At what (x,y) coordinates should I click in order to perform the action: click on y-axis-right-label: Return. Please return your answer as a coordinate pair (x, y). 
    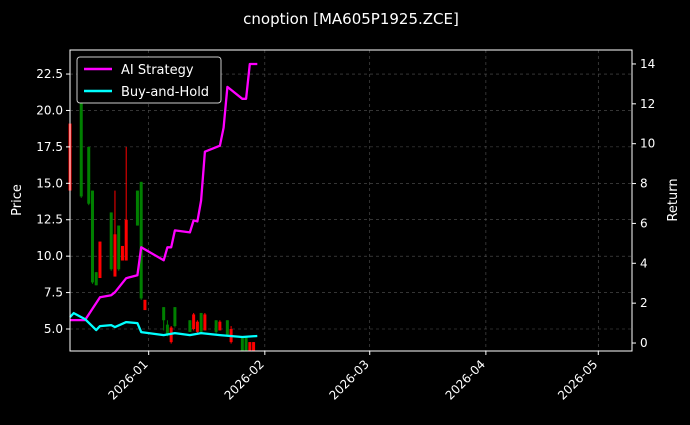
    Looking at the image, I should click on (673, 199).